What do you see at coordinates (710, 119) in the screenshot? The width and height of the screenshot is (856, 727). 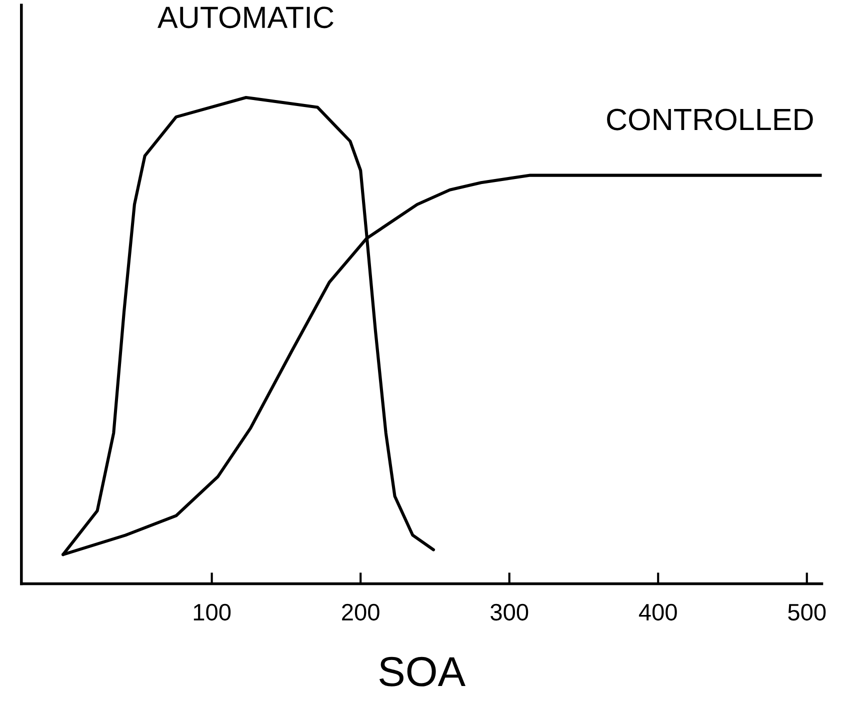 I see `series-label: CONTROLLED` at bounding box center [710, 119].